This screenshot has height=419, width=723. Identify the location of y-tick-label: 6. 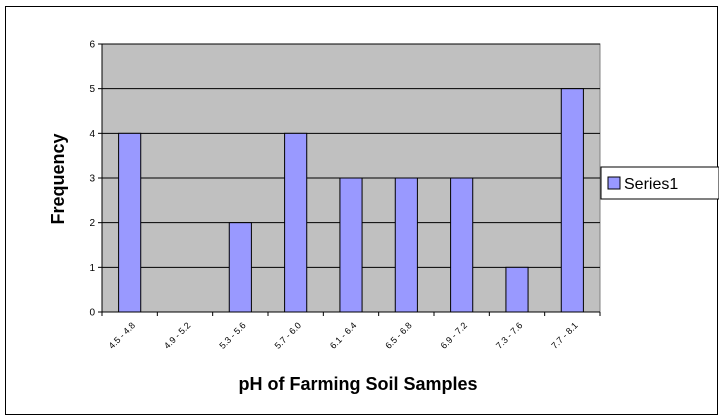
(92, 45).